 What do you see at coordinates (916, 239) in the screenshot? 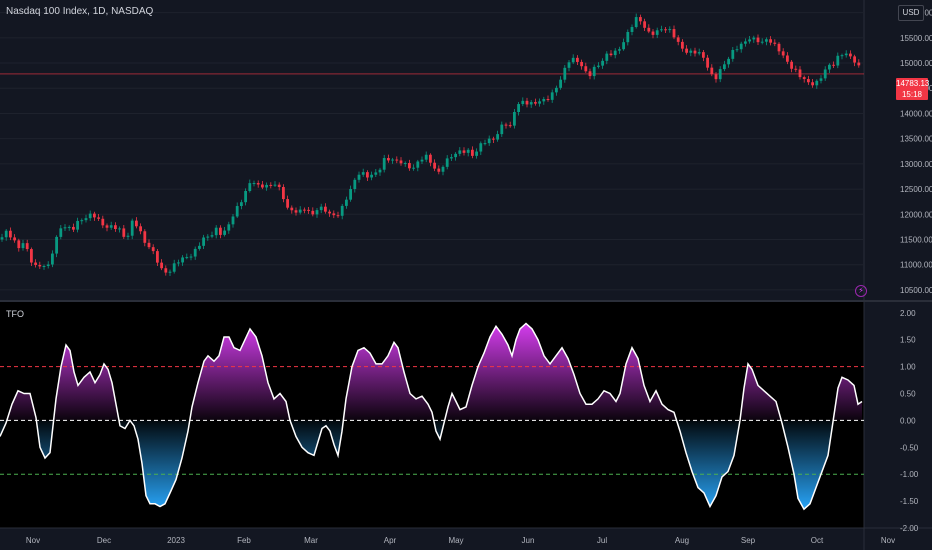
I see `price-tick-label: 11500.00` at bounding box center [916, 239].